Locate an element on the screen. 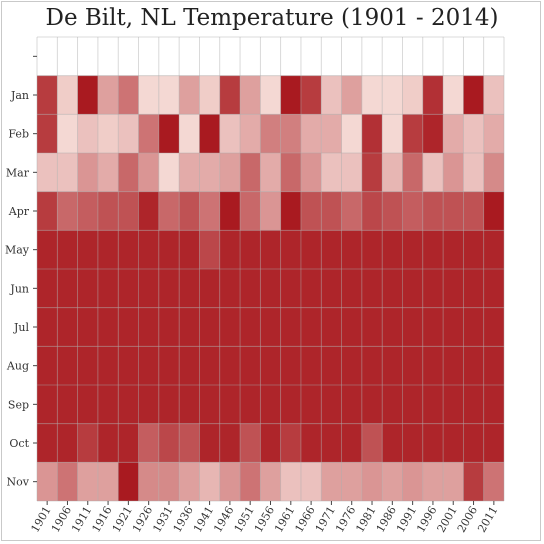 This screenshot has width=544, height=544. heatmap-cell-aug-1956 is located at coordinates (270, 365).